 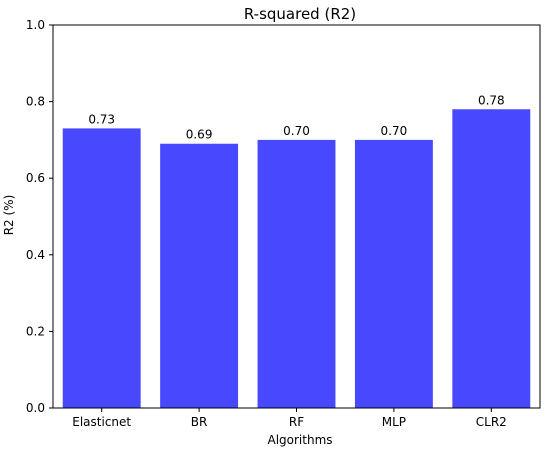 What do you see at coordinates (9, 215) in the screenshot?
I see `y-axis-label: R2 (%)` at bounding box center [9, 215].